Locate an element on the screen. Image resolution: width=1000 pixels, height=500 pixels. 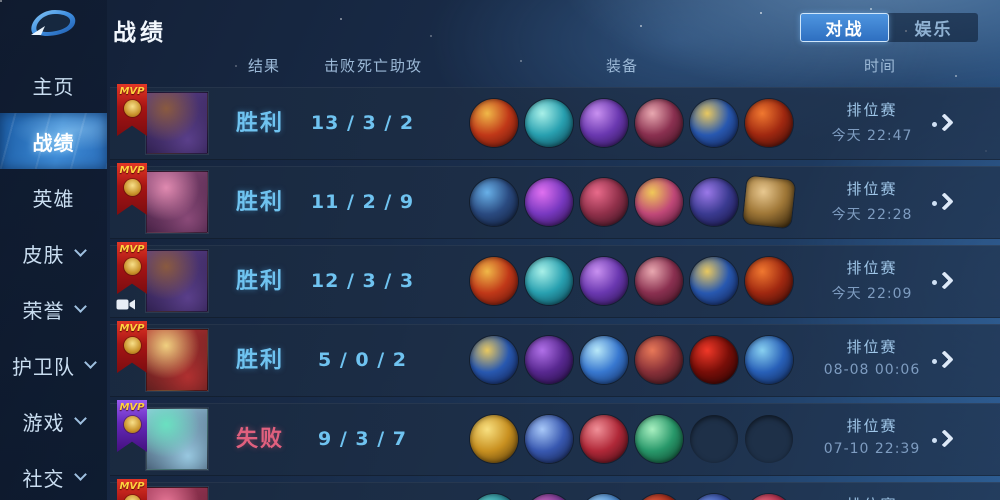
item-green-staff is located at coordinates (659, 439).